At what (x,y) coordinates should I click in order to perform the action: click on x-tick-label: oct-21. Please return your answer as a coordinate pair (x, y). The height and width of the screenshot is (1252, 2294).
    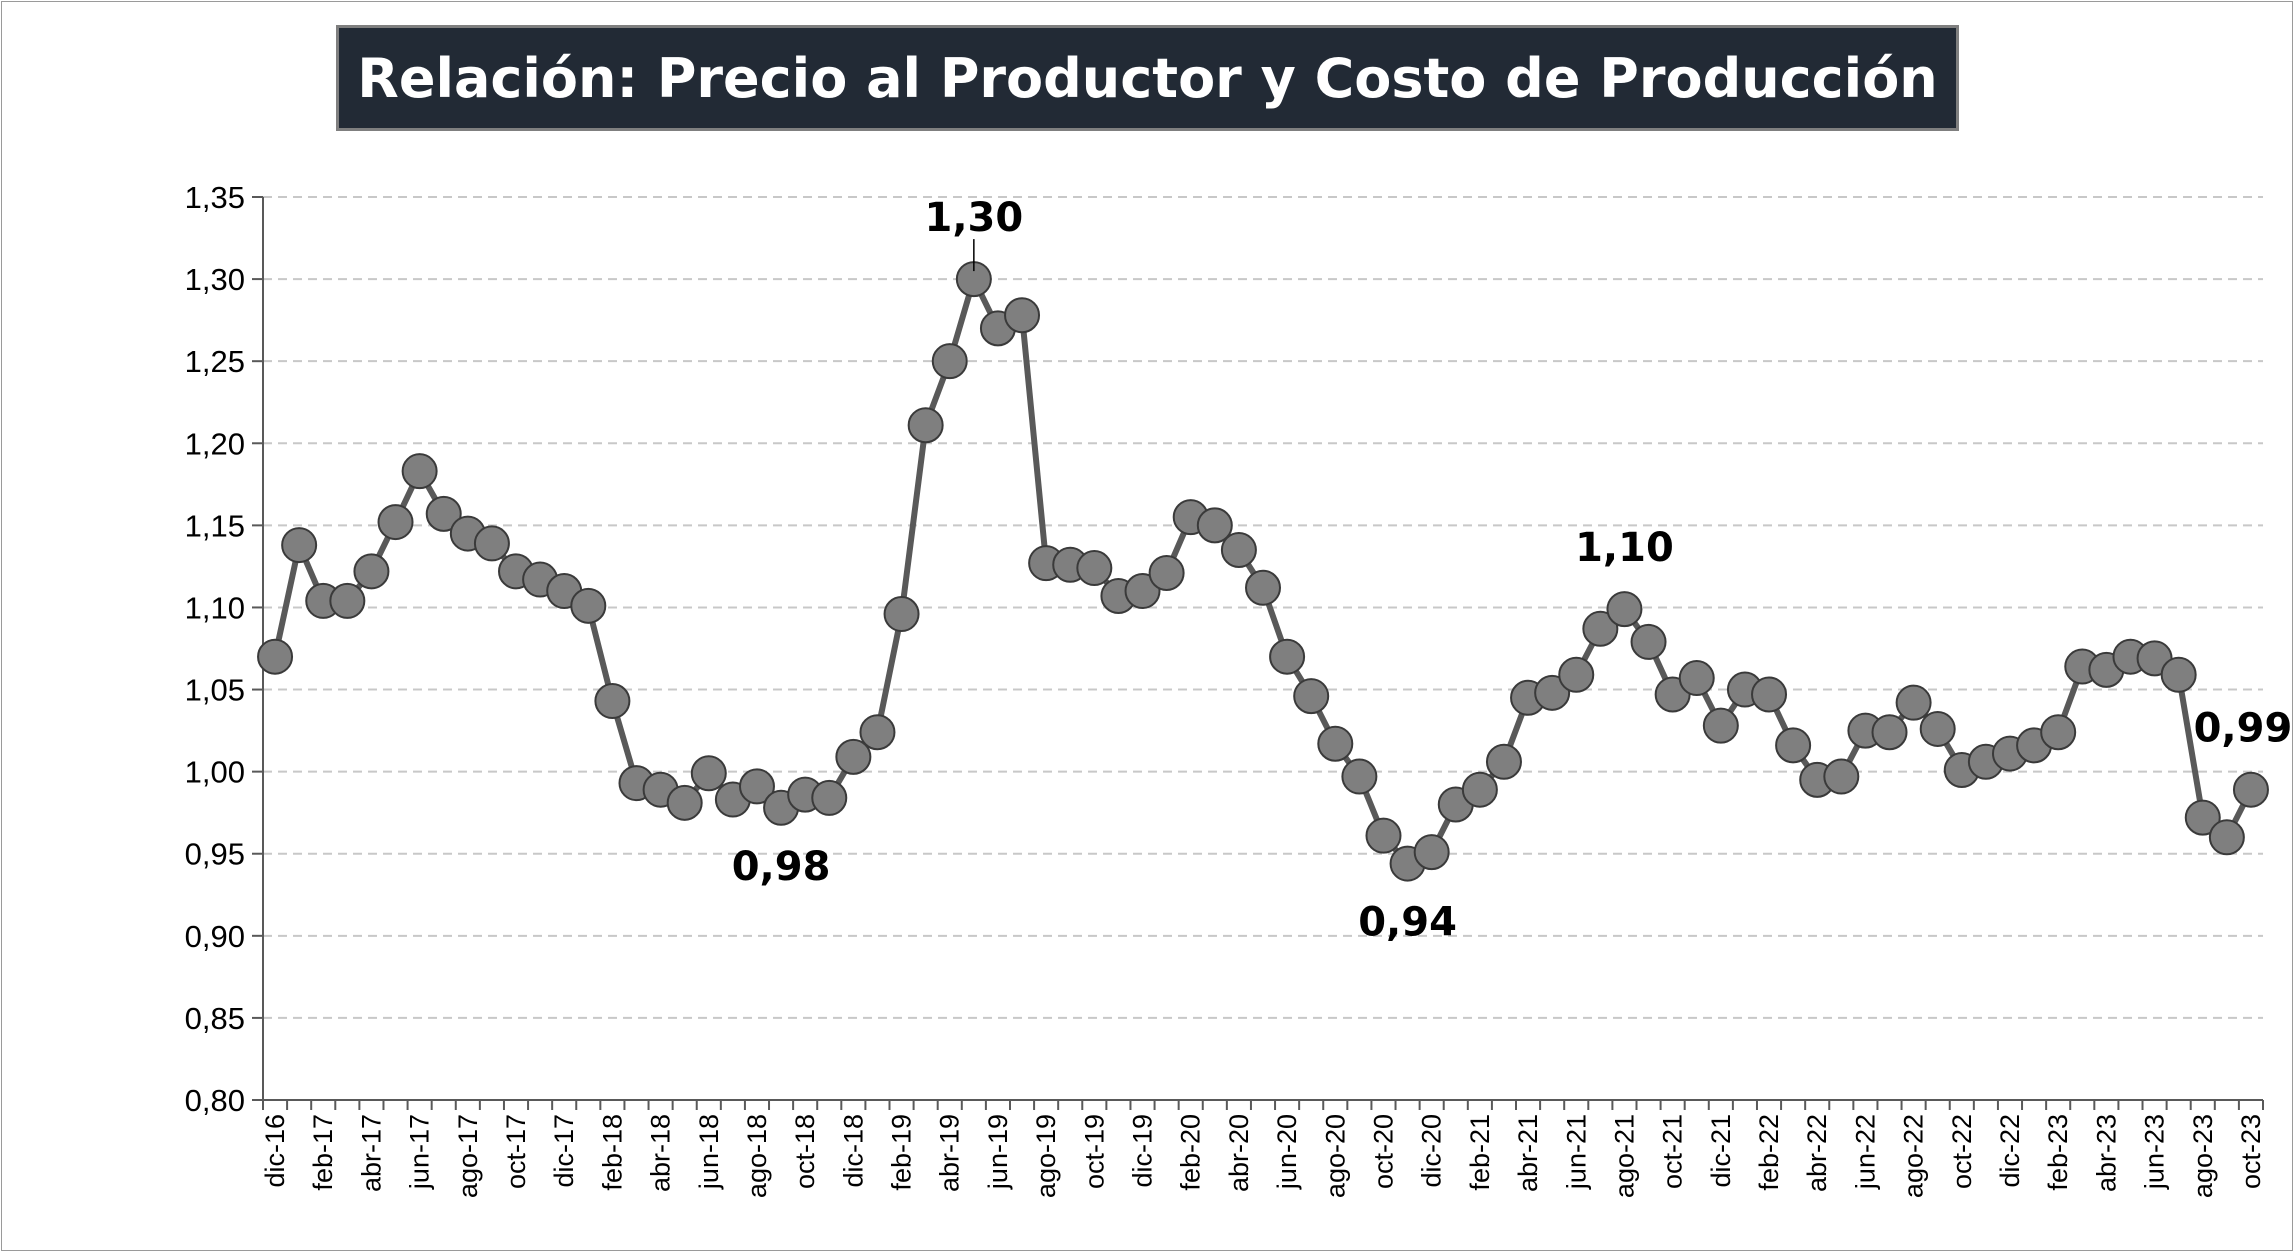
    Looking at the image, I should click on (1673, 1151).